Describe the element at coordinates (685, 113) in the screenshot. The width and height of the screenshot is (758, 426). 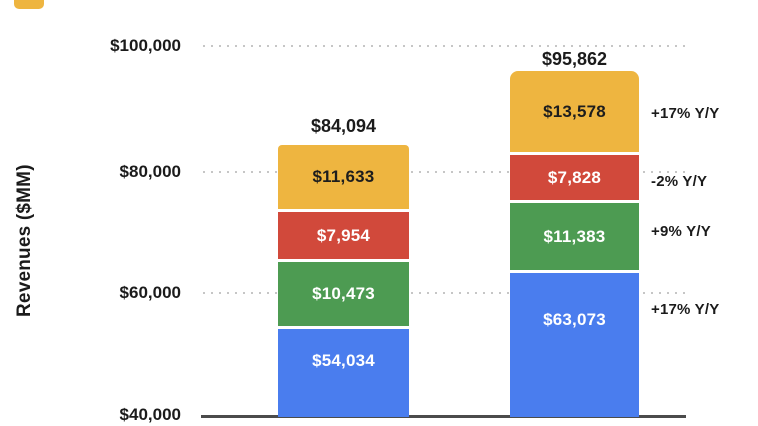
I see `yoy-annotation-yellow: +17% Y/Y` at that location.